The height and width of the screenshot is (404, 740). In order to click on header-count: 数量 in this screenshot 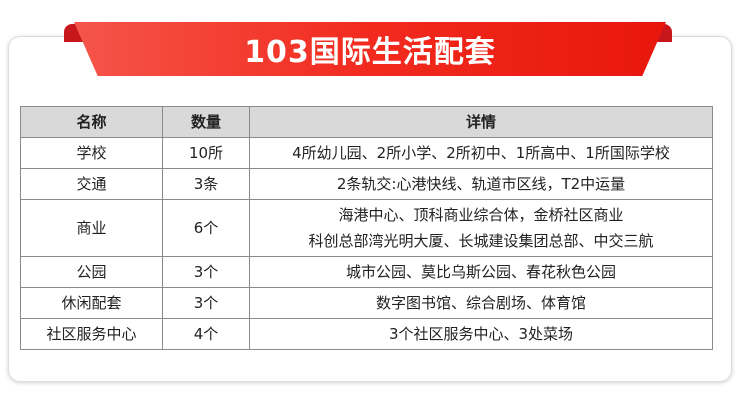, I will do `click(206, 122)`.